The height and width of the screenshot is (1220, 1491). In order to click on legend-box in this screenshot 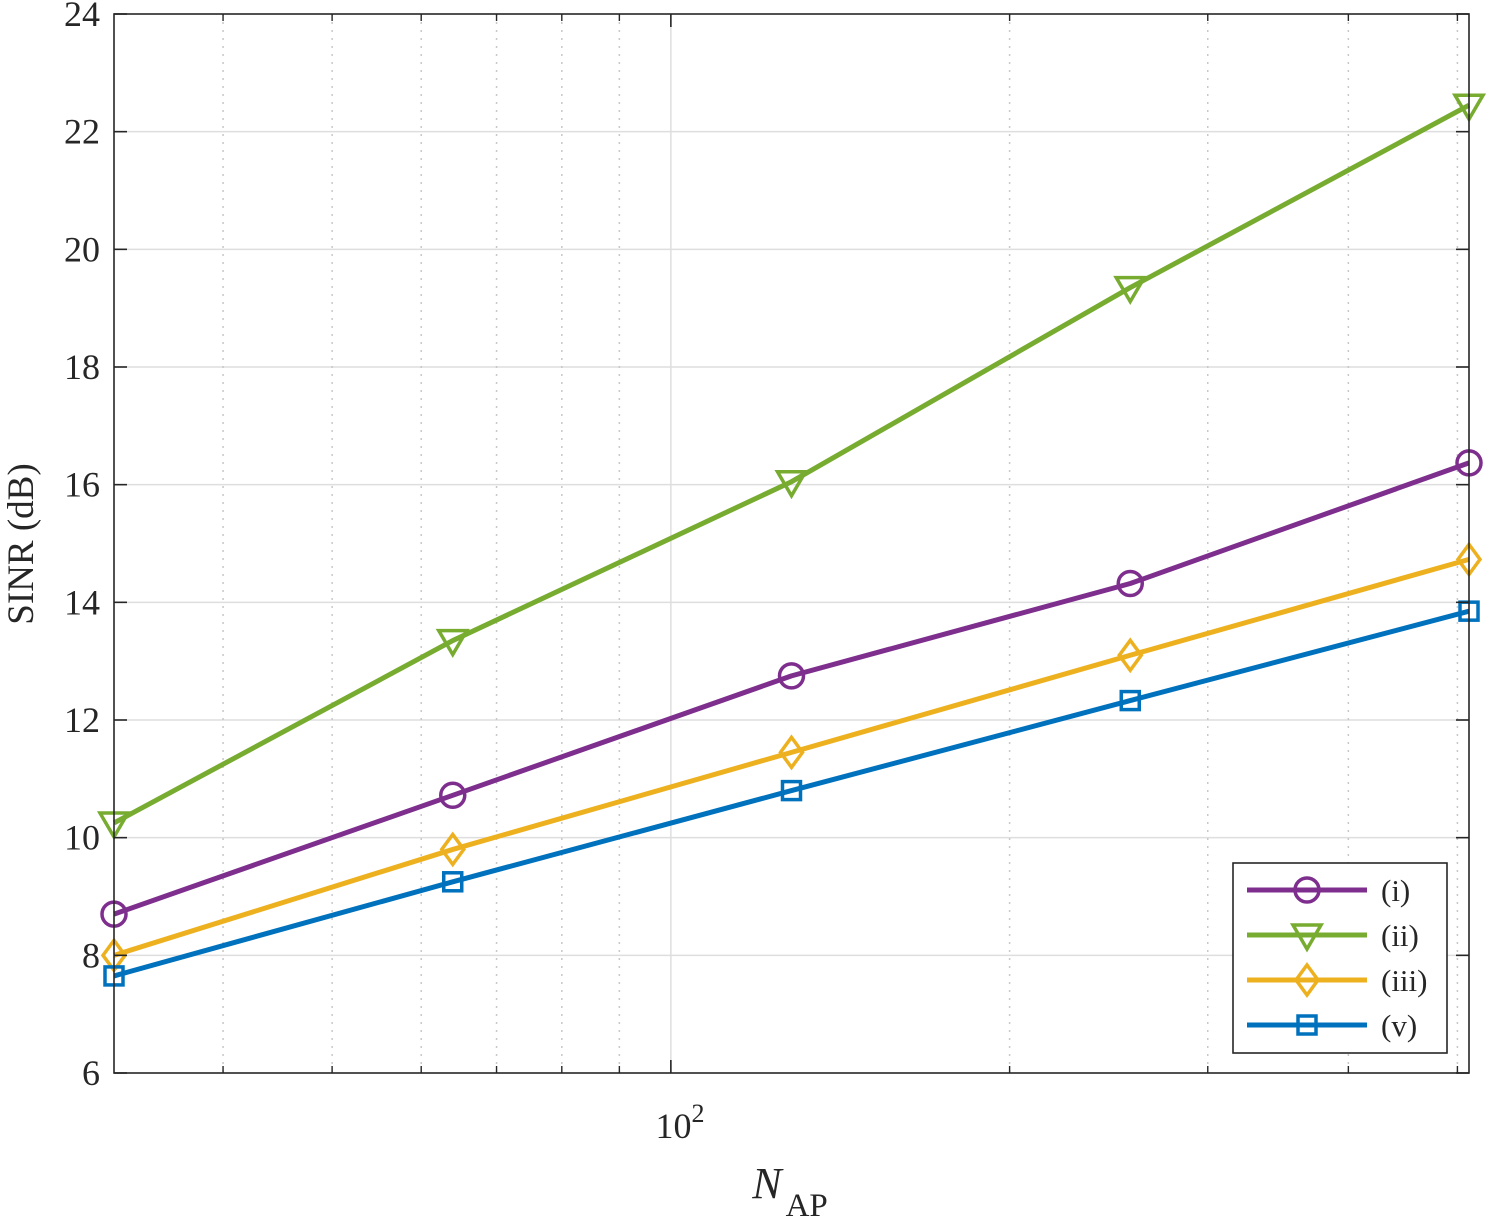, I will do `click(1340, 958)`.